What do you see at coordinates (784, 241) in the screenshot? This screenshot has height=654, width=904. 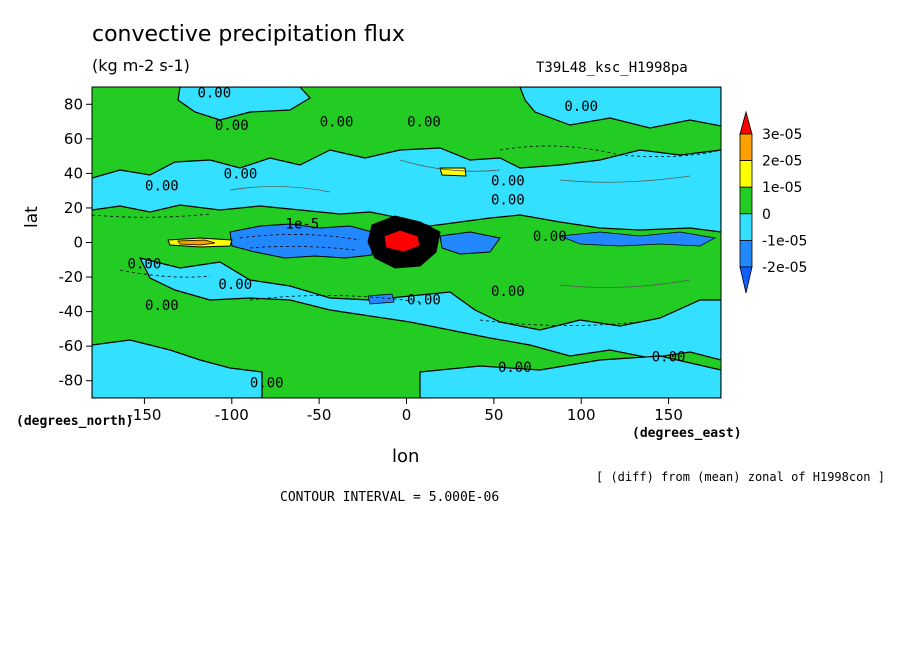 I see `colorbar-label: -1e-05` at bounding box center [784, 241].